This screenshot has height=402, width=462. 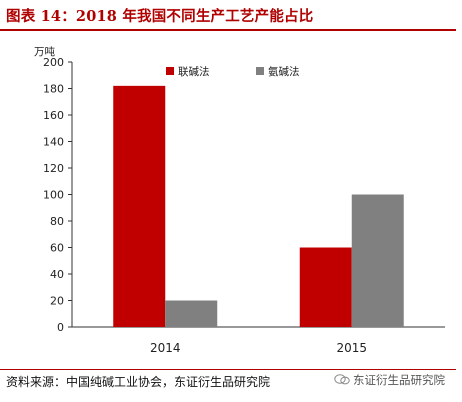 What do you see at coordinates (44, 51) in the screenshot?
I see `y-axis-unit-label: 万吨` at bounding box center [44, 51].